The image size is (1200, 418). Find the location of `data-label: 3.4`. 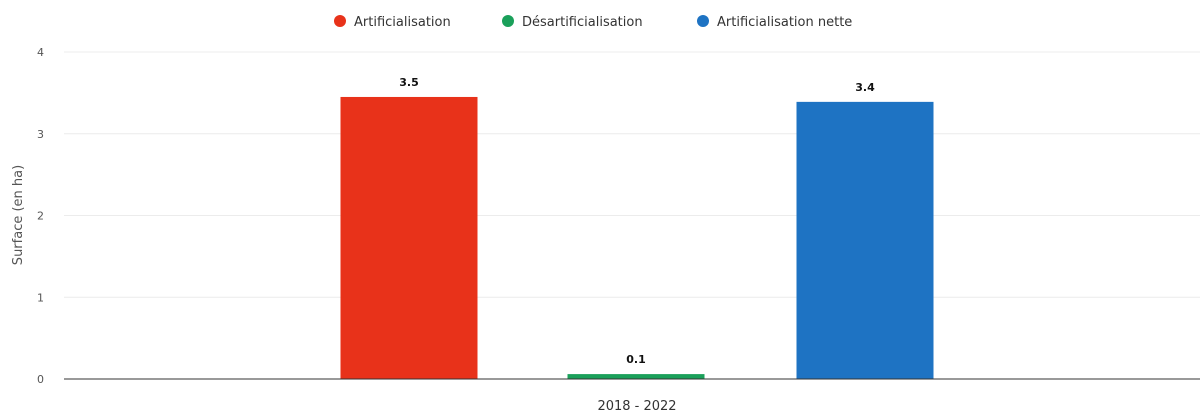

data-label: 3.4 is located at coordinates (865, 87).